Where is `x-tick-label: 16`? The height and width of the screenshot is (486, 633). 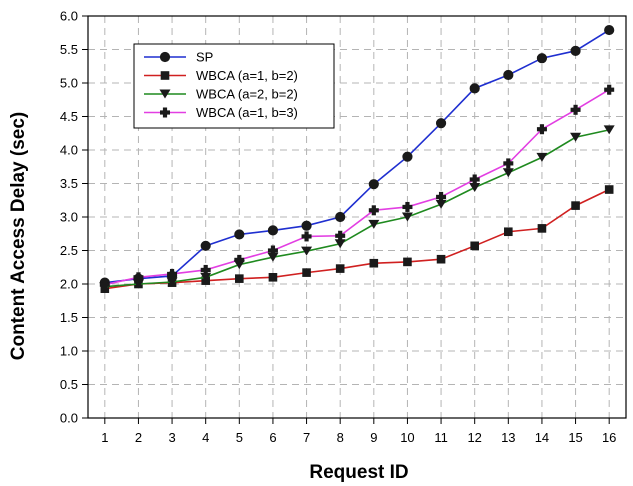
x-tick-label: 16 is located at coordinates (609, 437).